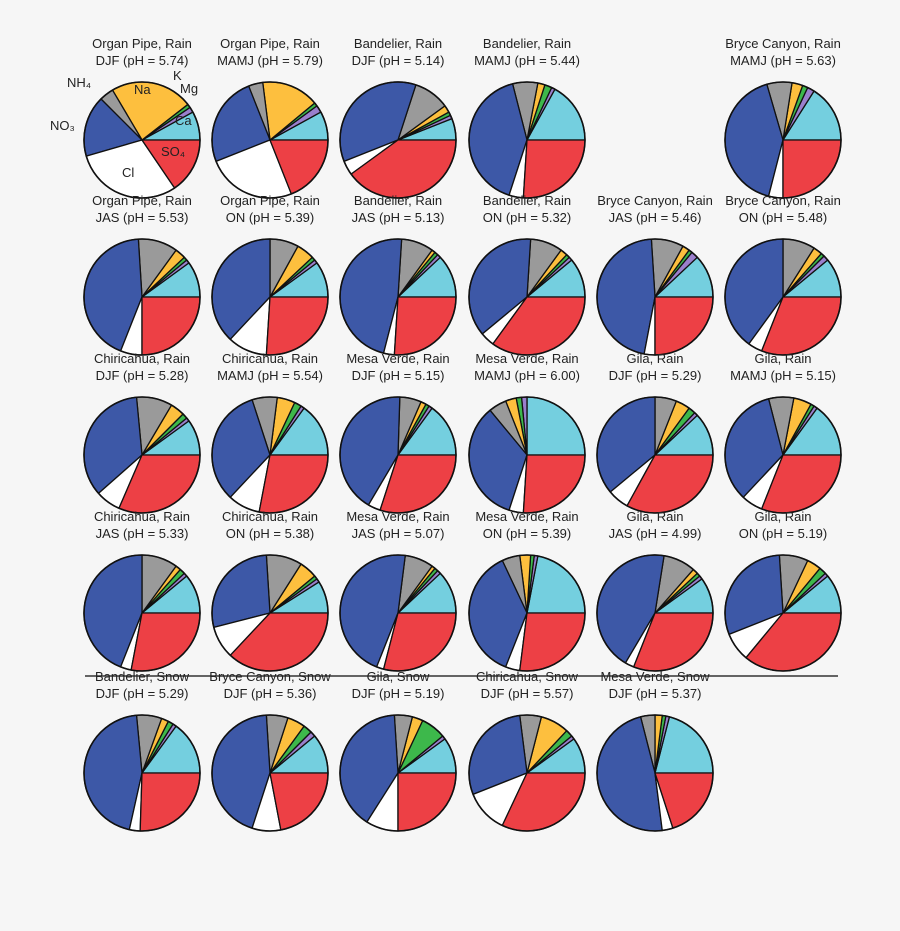 This screenshot has height=931, width=900. Describe the element at coordinates (655, 676) in the screenshot. I see `pie-title: Mesa Verde, Snow` at that location.